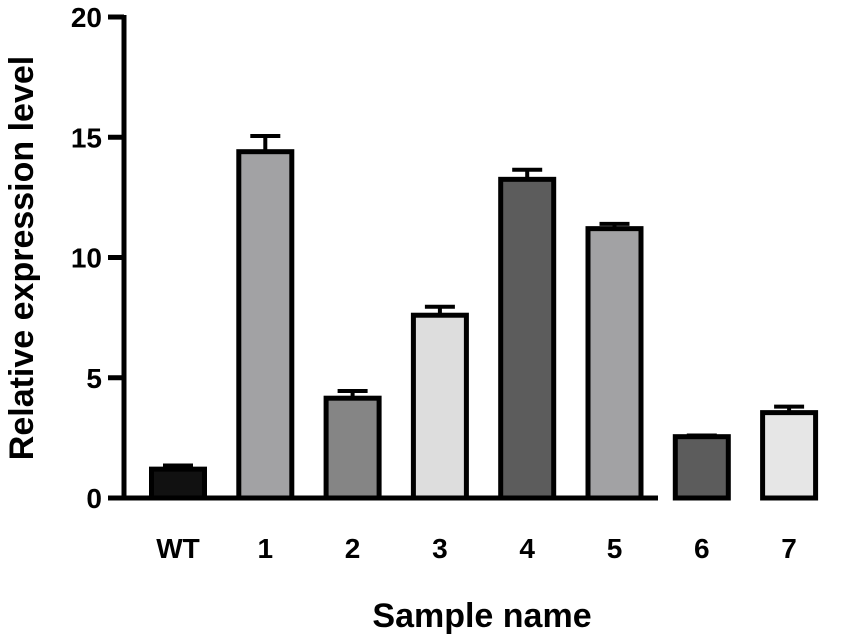  Describe the element at coordinates (178, 548) in the screenshot. I see `x-tick-label: WT` at that location.